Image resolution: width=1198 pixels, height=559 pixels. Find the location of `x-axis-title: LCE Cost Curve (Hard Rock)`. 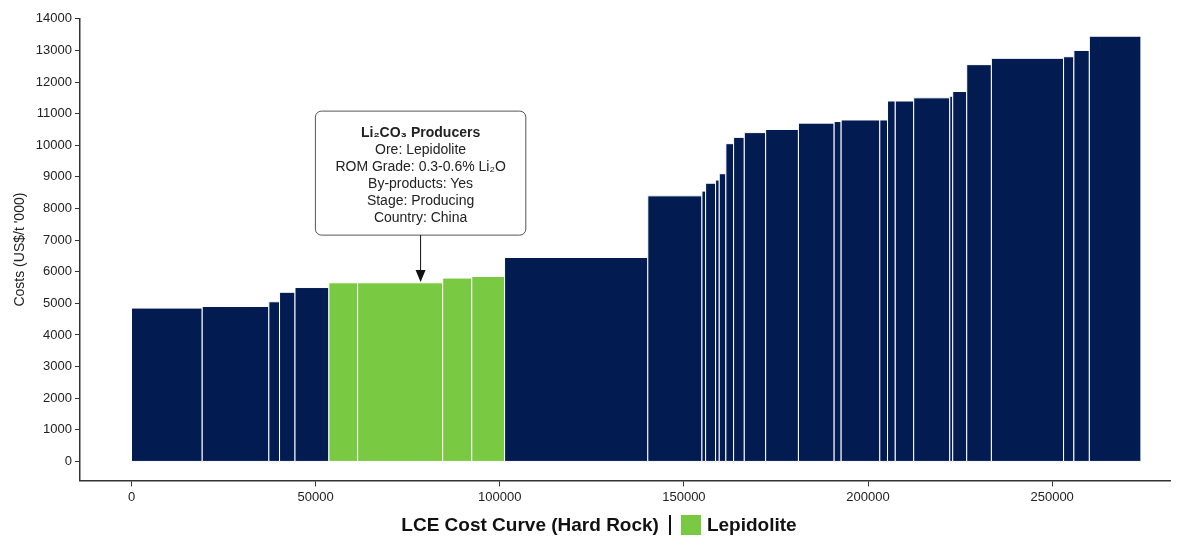

x-axis-title: LCE Cost Curve (Hard Rock) is located at coordinates (530, 525).